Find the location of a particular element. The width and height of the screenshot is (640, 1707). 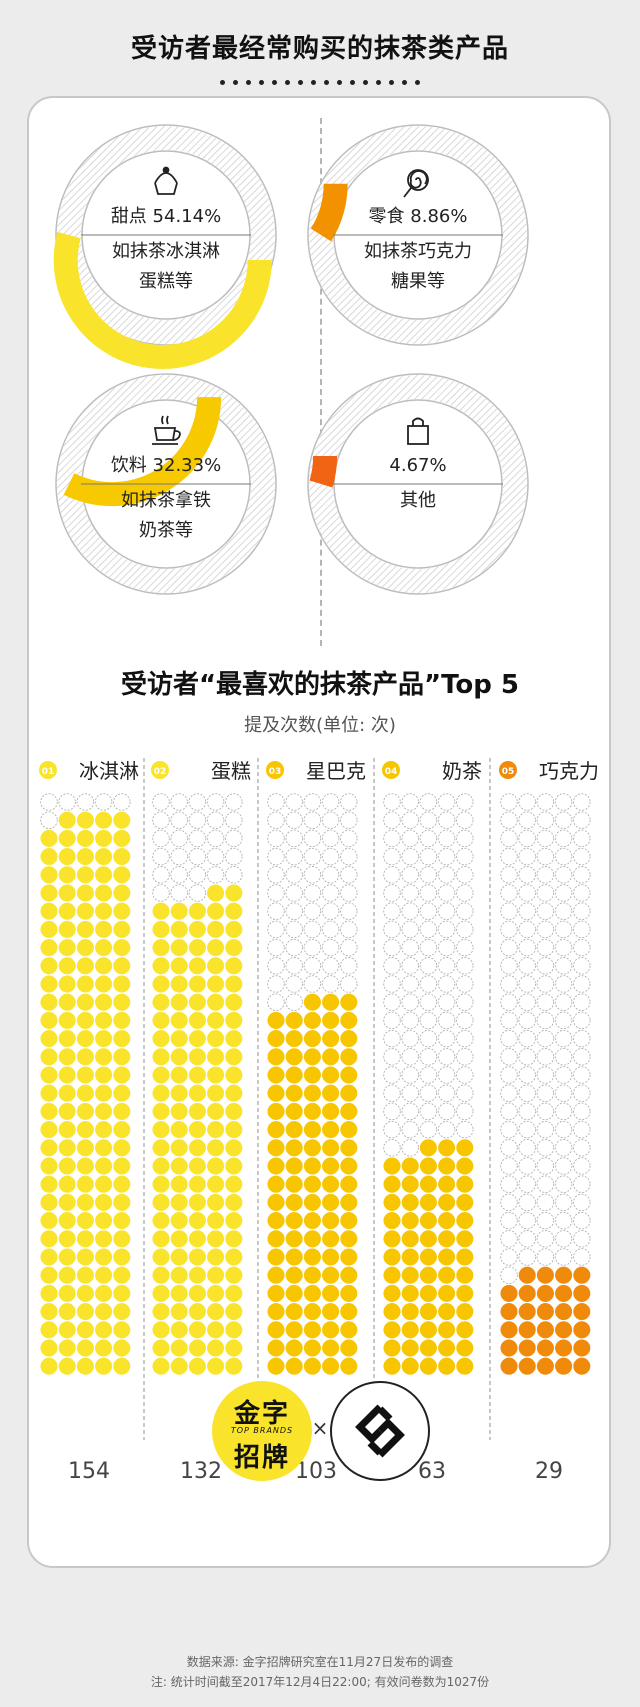

rank-number: 02 is located at coordinates (160, 772).